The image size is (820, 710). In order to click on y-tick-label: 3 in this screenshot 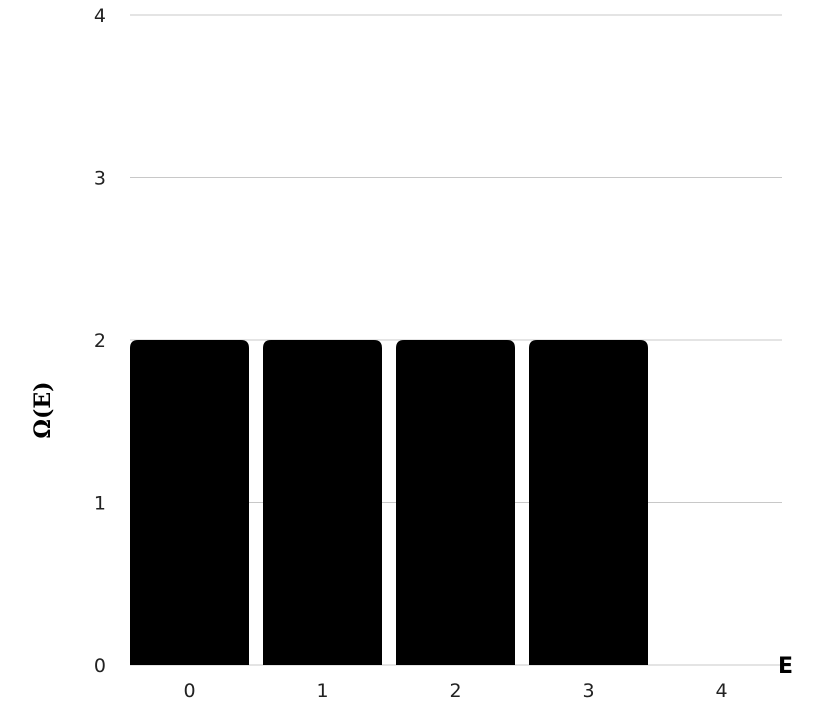, I will do `click(100, 179)`.